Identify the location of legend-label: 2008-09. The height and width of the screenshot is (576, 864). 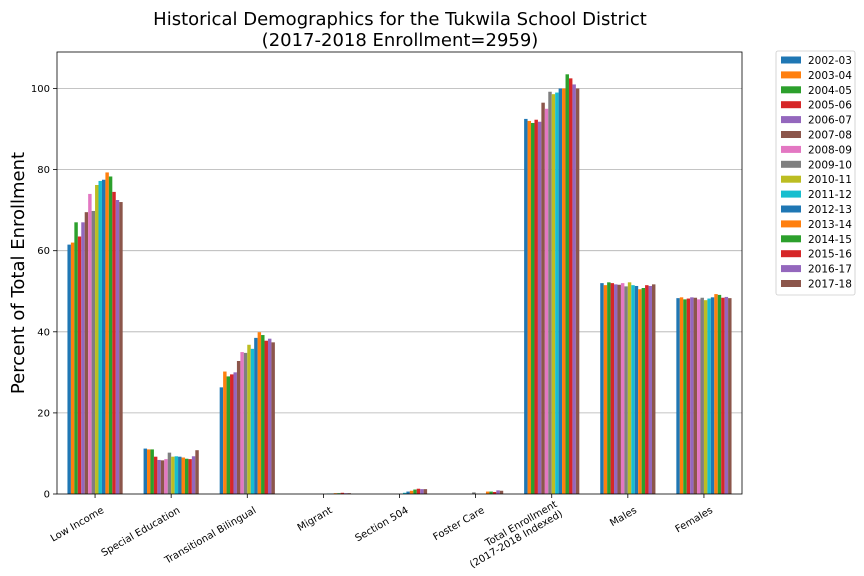
(830, 150).